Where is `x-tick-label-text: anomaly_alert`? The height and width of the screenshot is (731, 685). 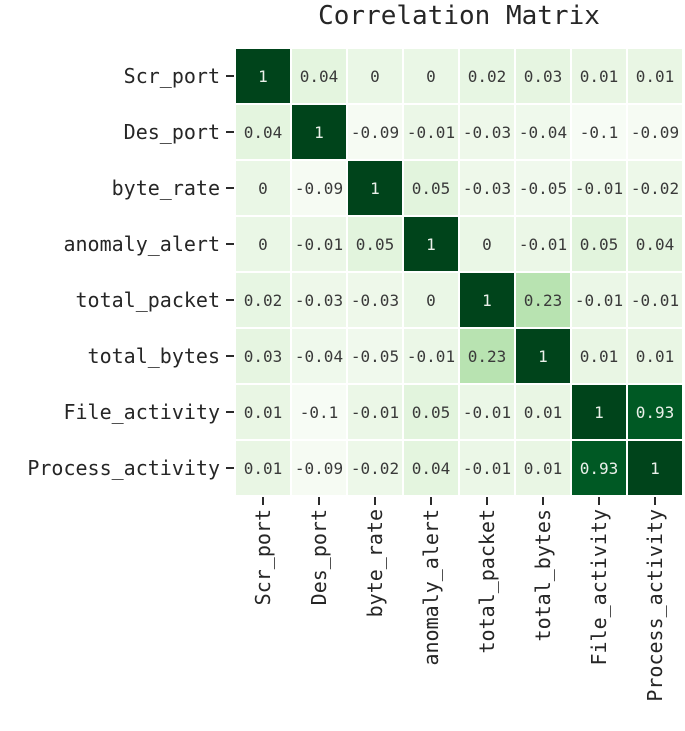
x-tick-label-text: anomaly_alert is located at coordinates (431, 587).